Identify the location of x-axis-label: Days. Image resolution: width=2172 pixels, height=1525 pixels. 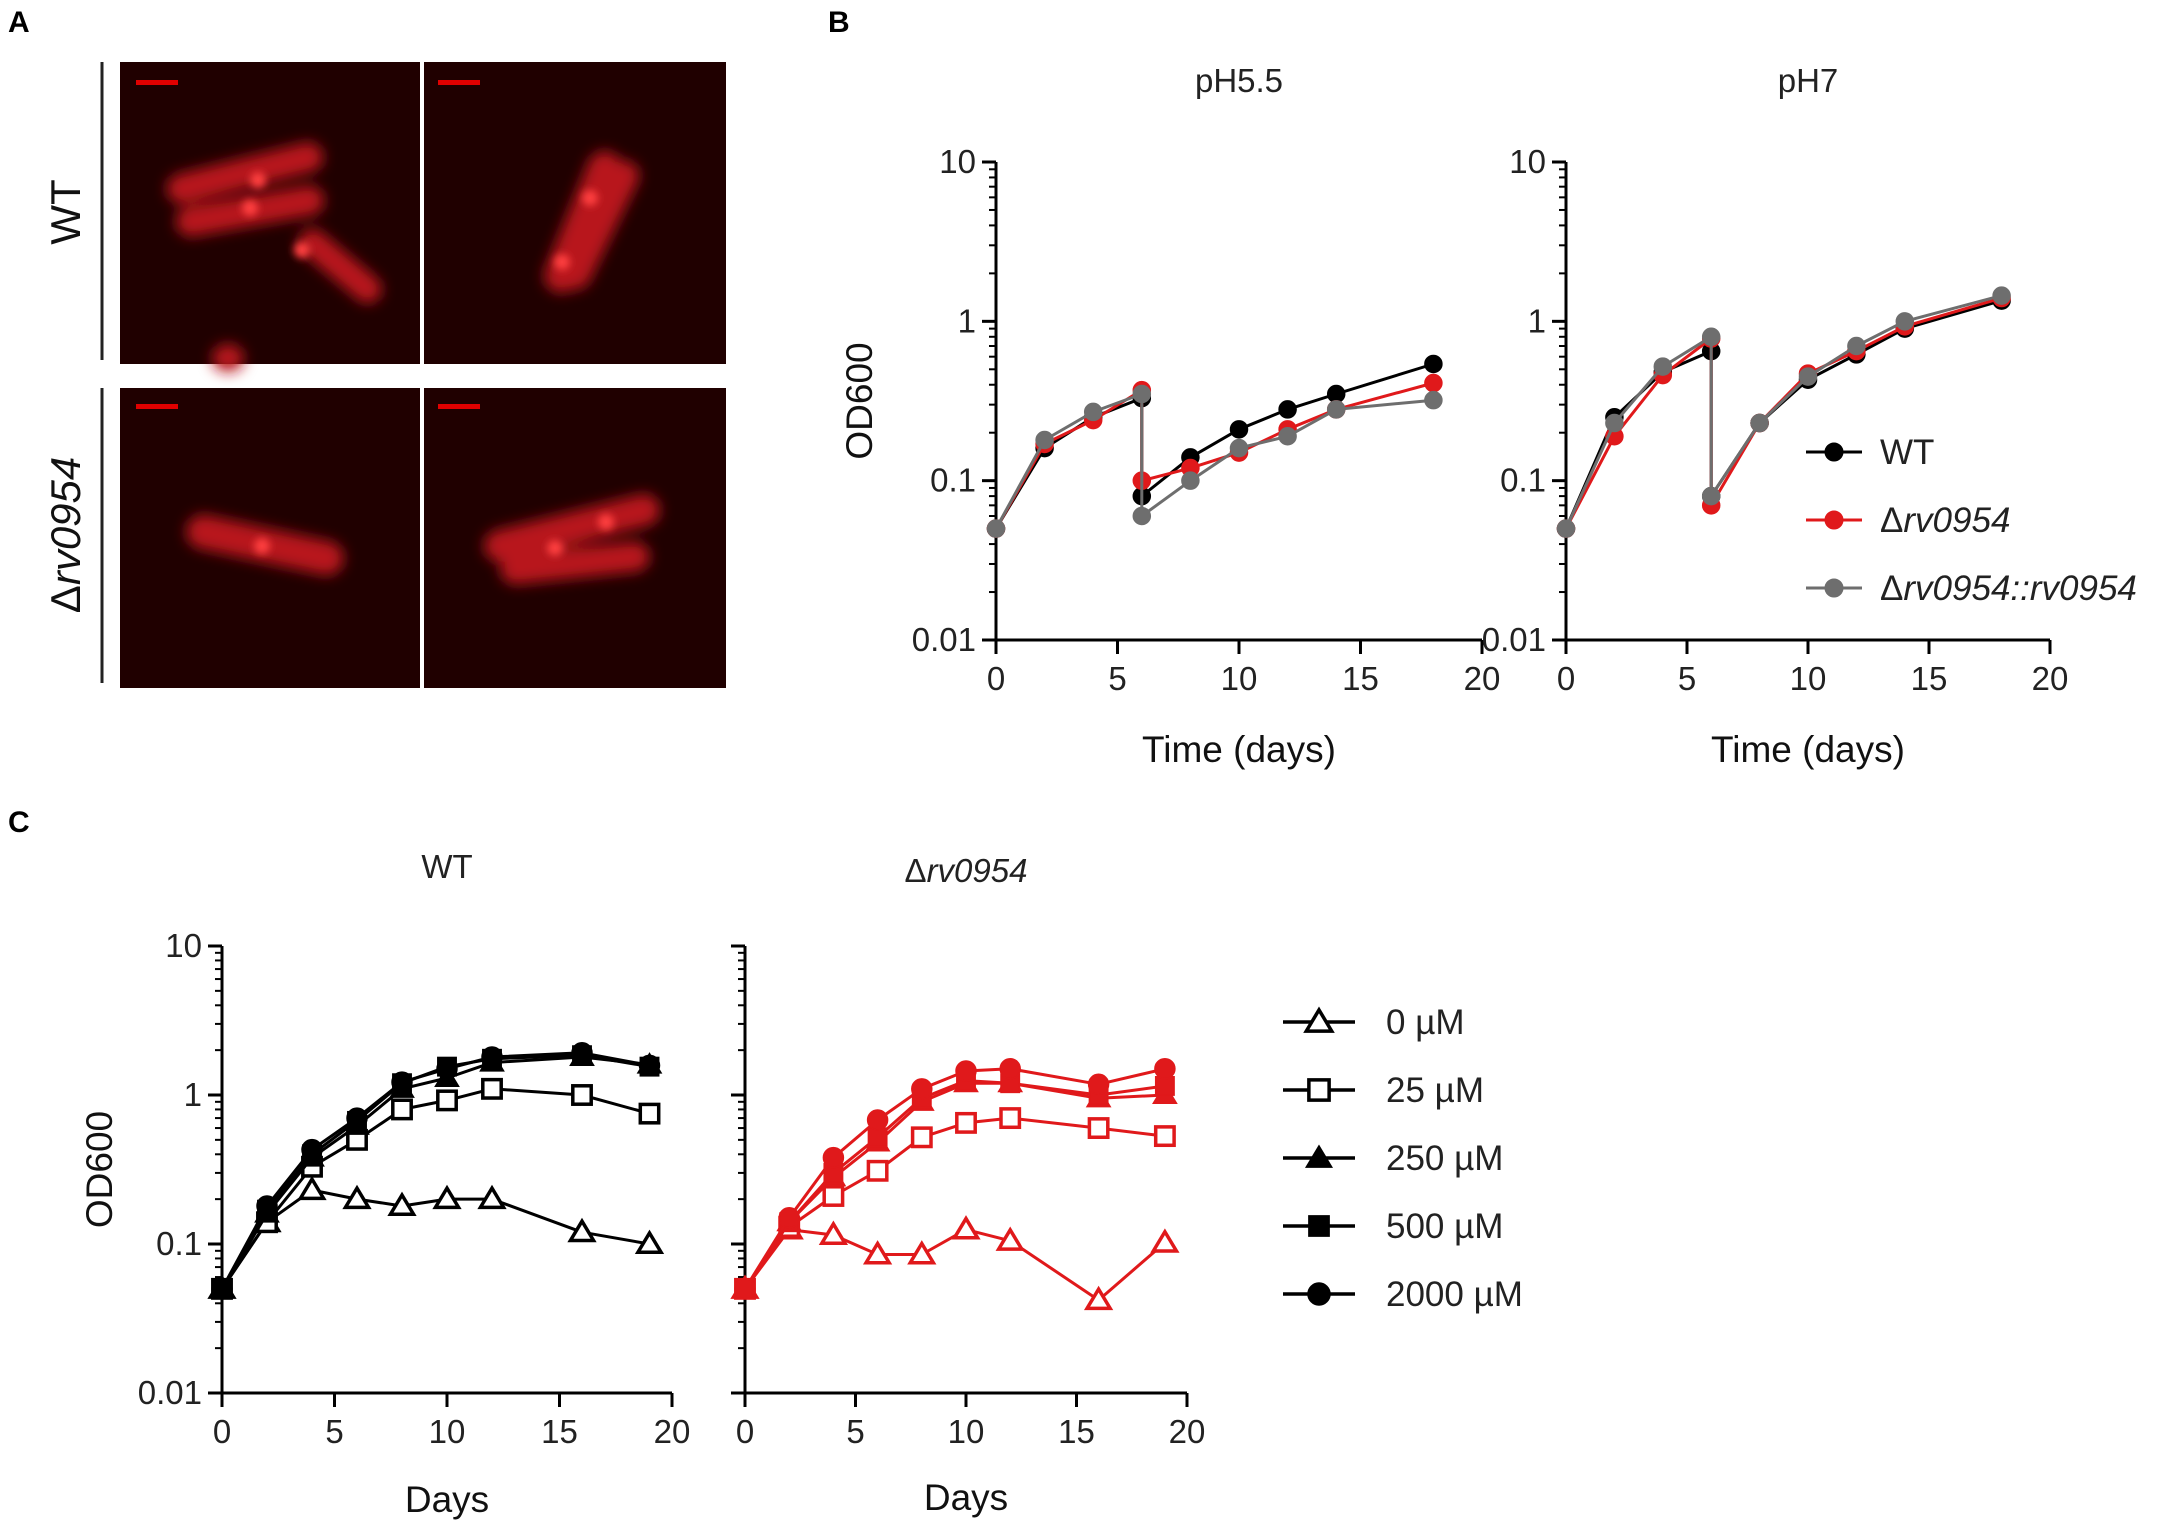
(966, 1497).